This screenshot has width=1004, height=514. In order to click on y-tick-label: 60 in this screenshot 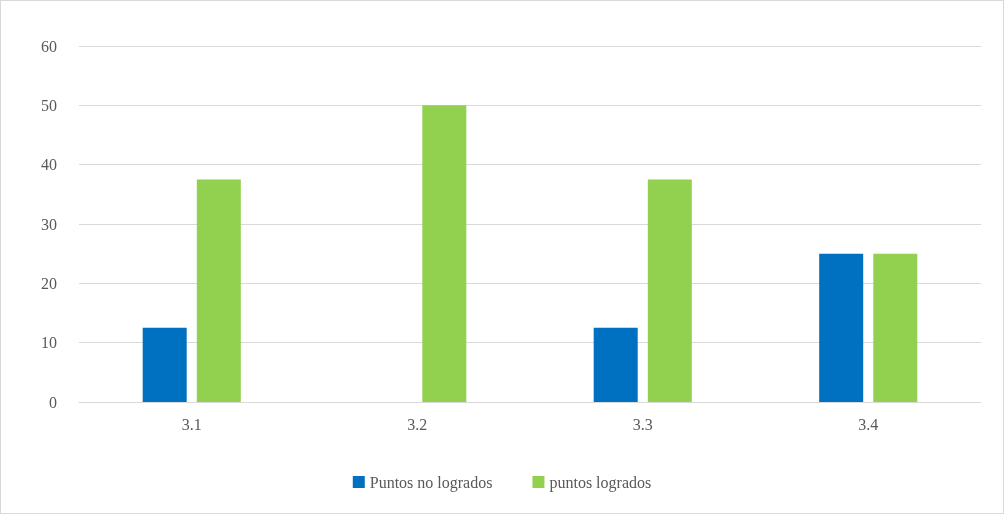, I will do `click(49, 46)`.